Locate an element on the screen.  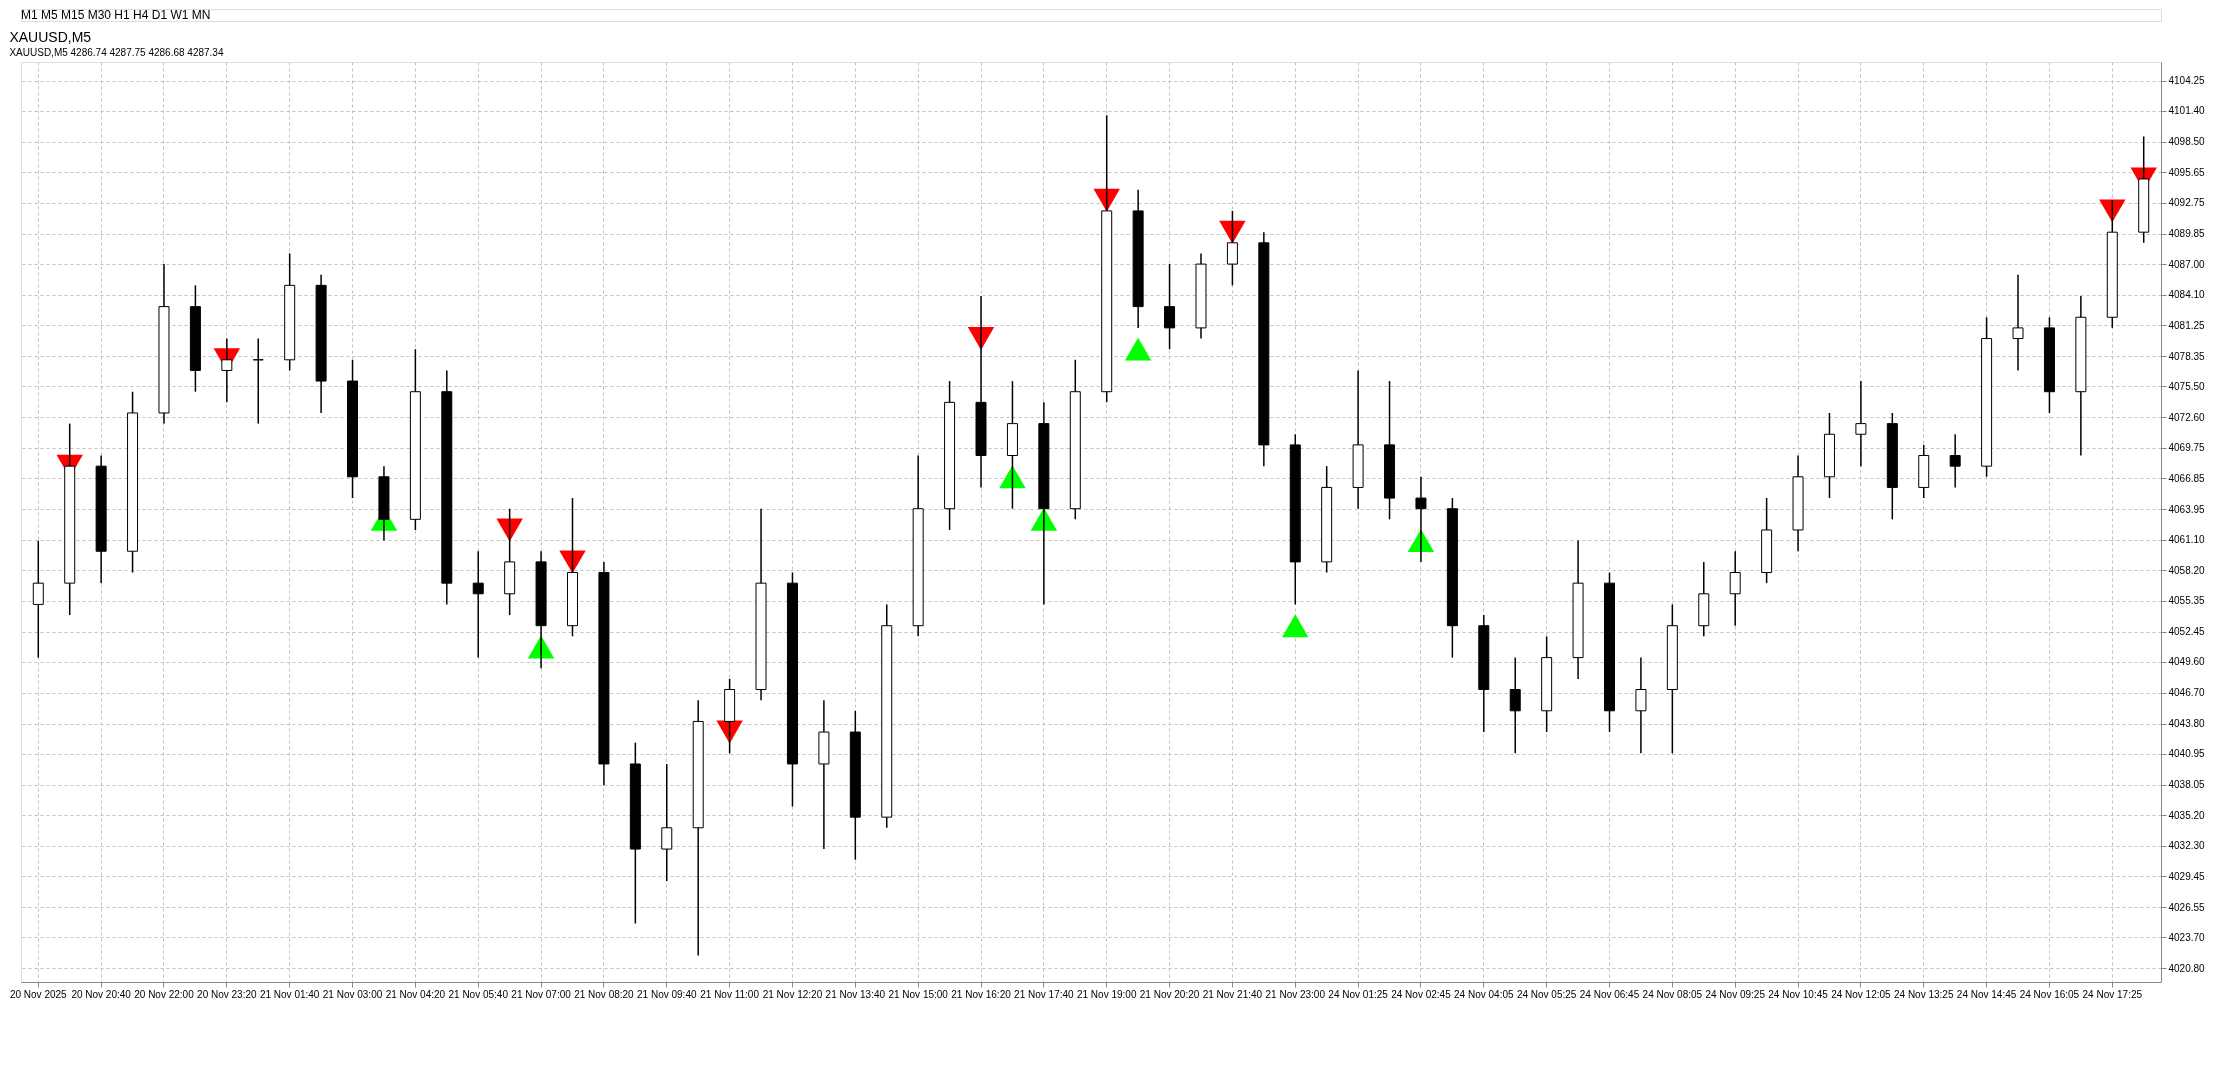
y-tick-label: 4023.70 is located at coordinates (2187, 937).